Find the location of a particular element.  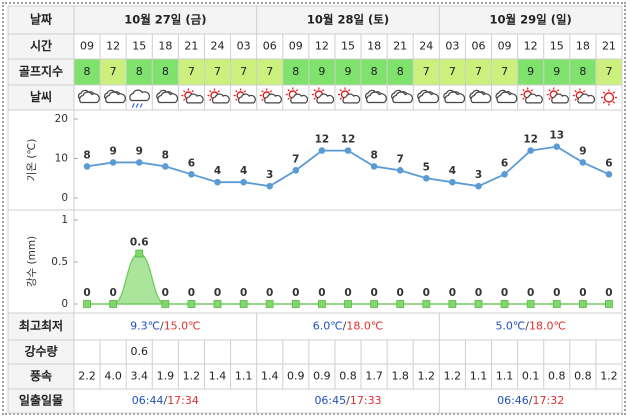

temperature-label: 7 is located at coordinates (400, 159).